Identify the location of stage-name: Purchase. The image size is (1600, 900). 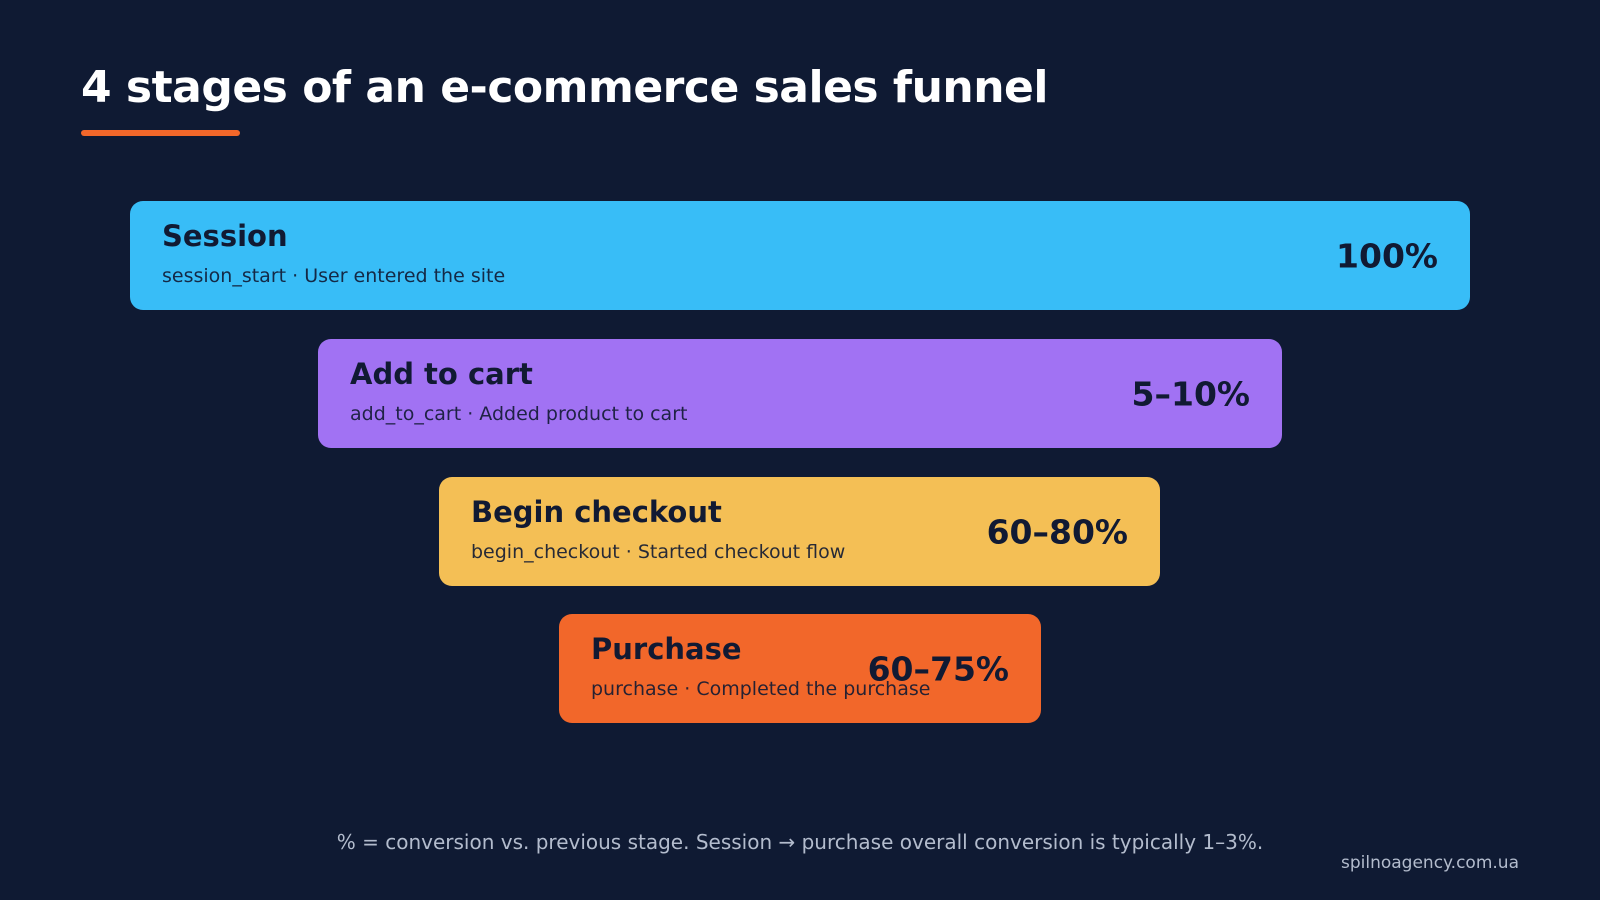
(666, 649).